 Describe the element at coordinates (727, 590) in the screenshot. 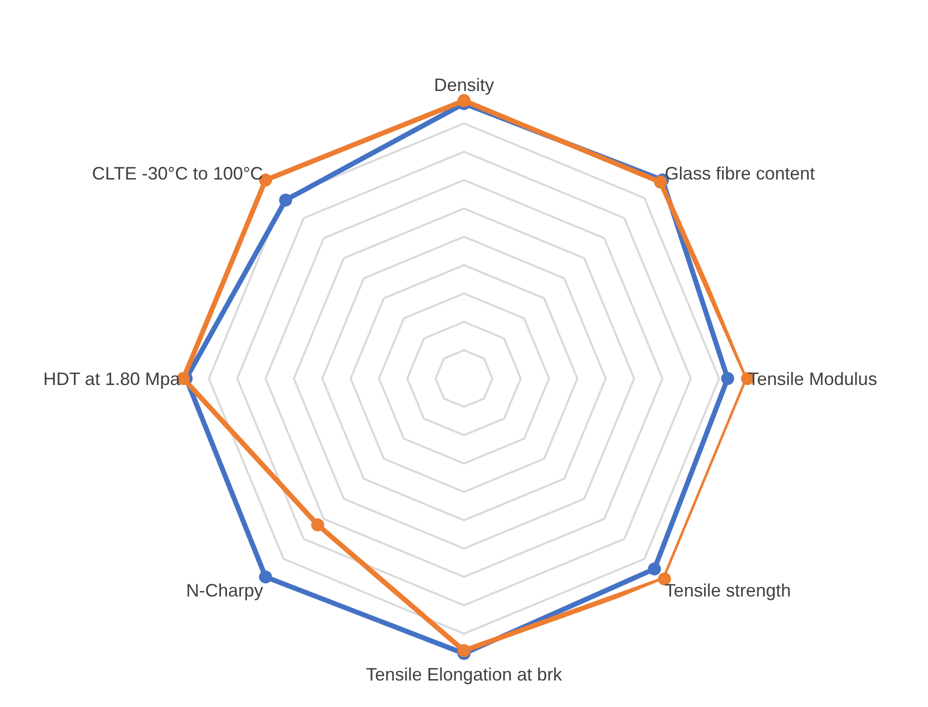

I see `spoke-label: Tensile strength` at that location.